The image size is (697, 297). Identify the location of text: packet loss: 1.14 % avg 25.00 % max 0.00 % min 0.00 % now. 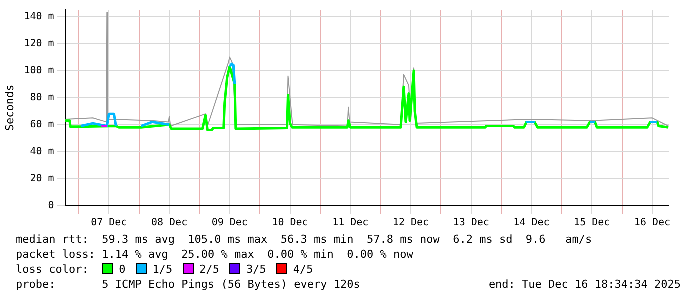
(215, 254).